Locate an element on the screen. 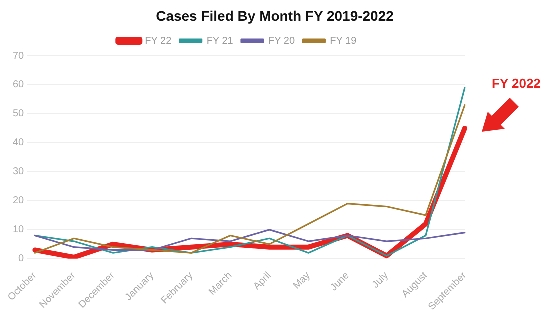  chart-title: Cases Filed By Month FY 2019-2022 is located at coordinates (275, 16).